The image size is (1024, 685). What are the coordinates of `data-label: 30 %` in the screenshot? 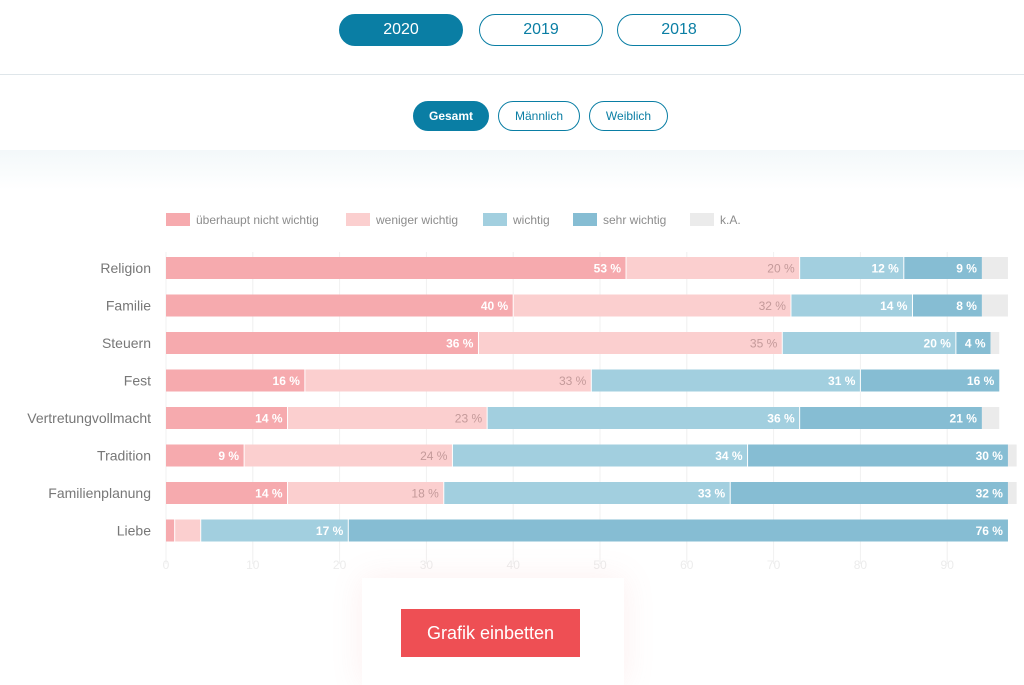 It's located at (990, 456).